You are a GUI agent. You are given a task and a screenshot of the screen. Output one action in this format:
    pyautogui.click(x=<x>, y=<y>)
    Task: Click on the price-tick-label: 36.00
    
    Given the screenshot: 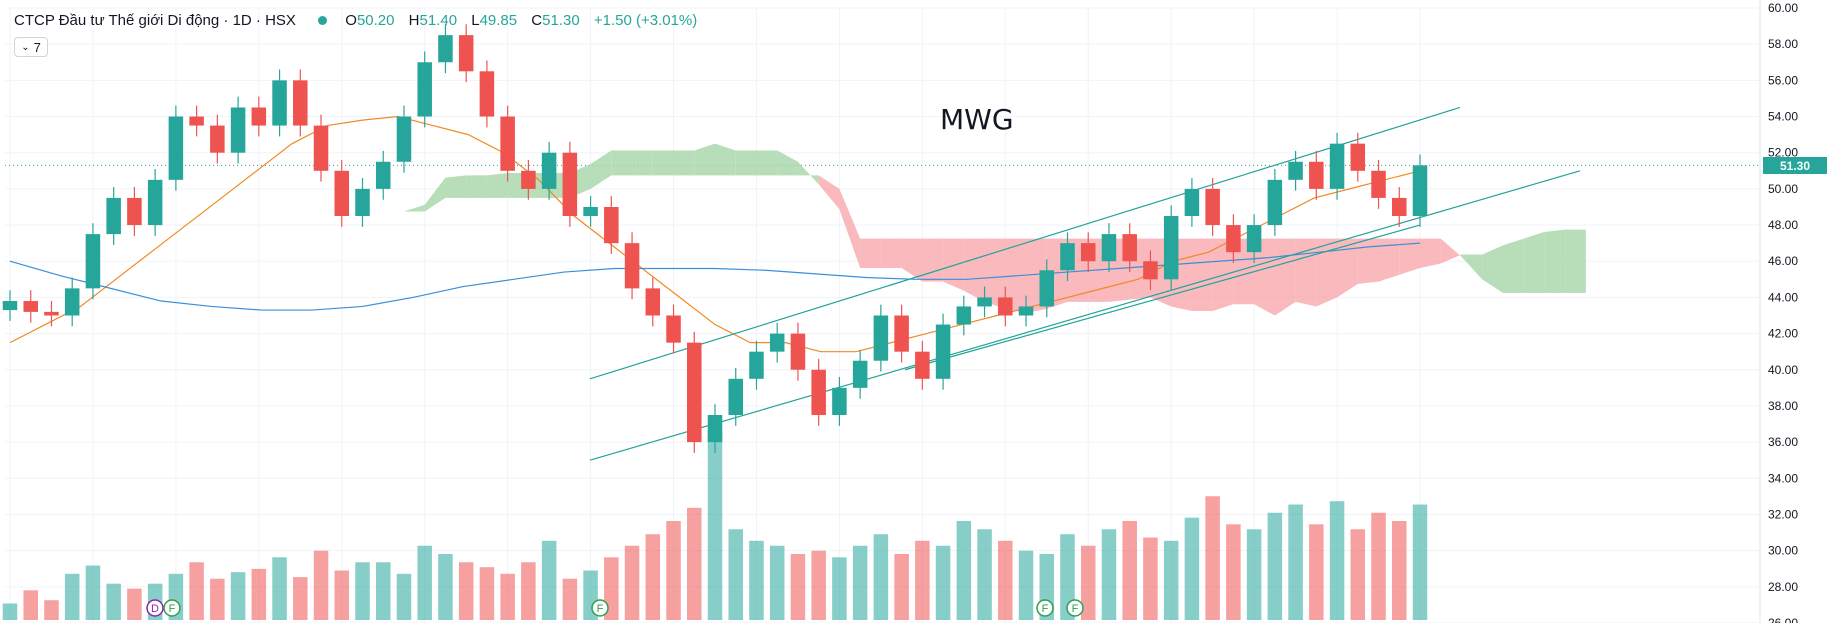 What is the action you would take?
    pyautogui.click(x=1783, y=442)
    